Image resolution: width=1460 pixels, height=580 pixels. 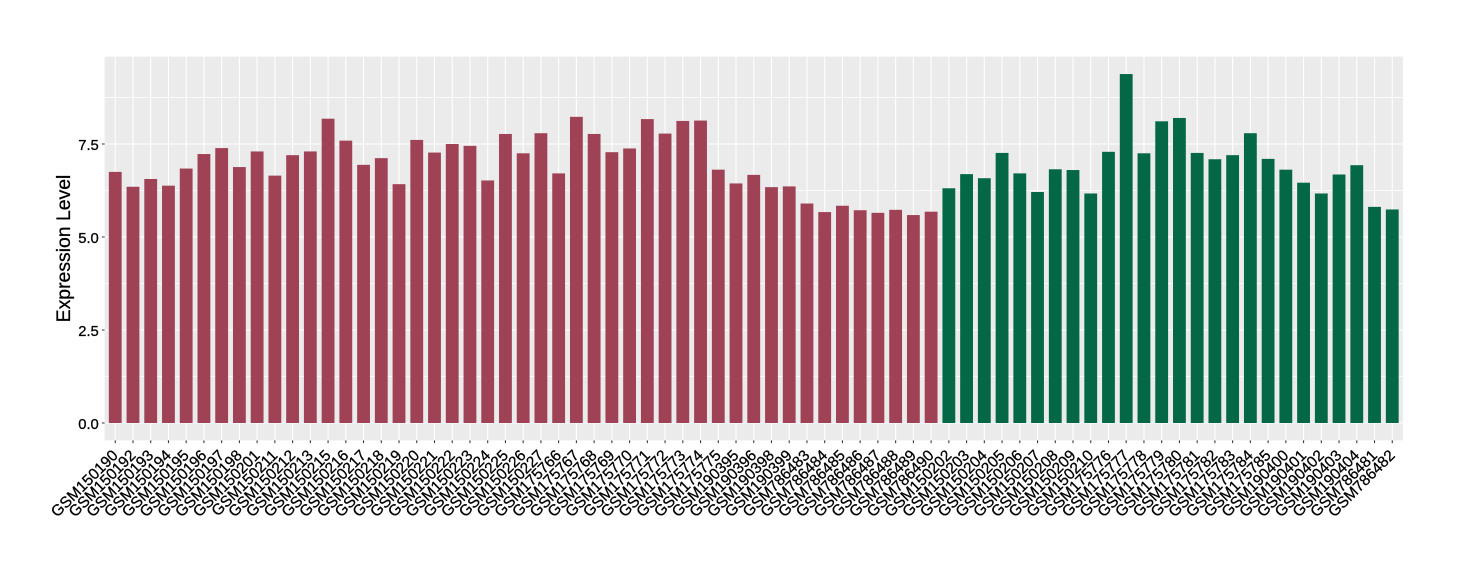 What do you see at coordinates (64, 249) in the screenshot?
I see `svg-text: Expression Level` at bounding box center [64, 249].